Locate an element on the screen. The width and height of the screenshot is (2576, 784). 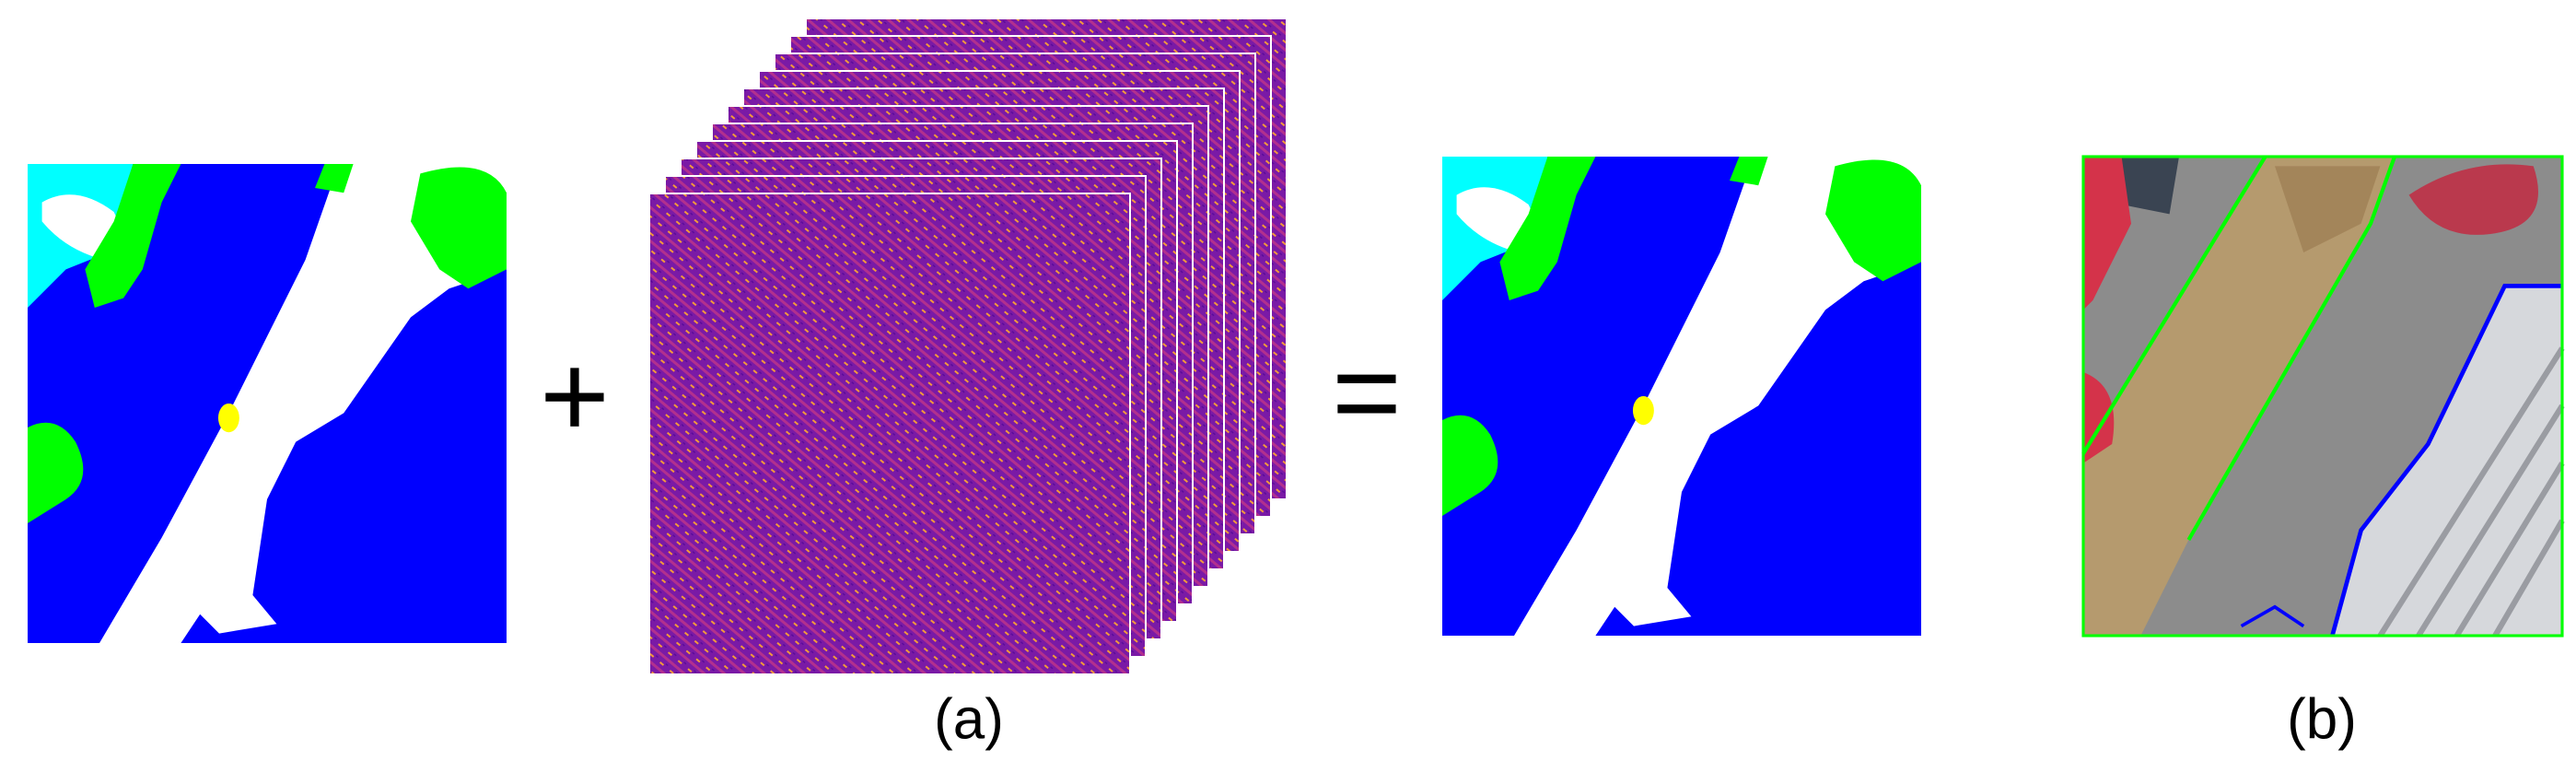
plus-sign: + is located at coordinates (575, 395).